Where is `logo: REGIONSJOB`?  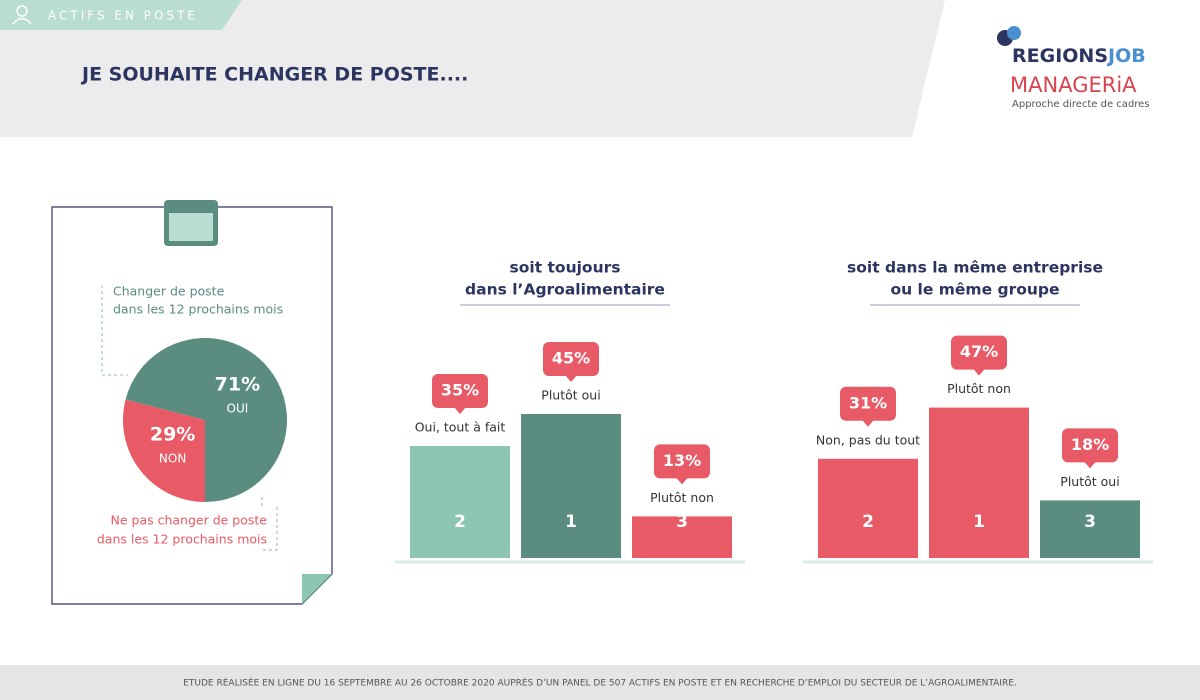 logo: REGIONSJOB is located at coordinates (1079, 56).